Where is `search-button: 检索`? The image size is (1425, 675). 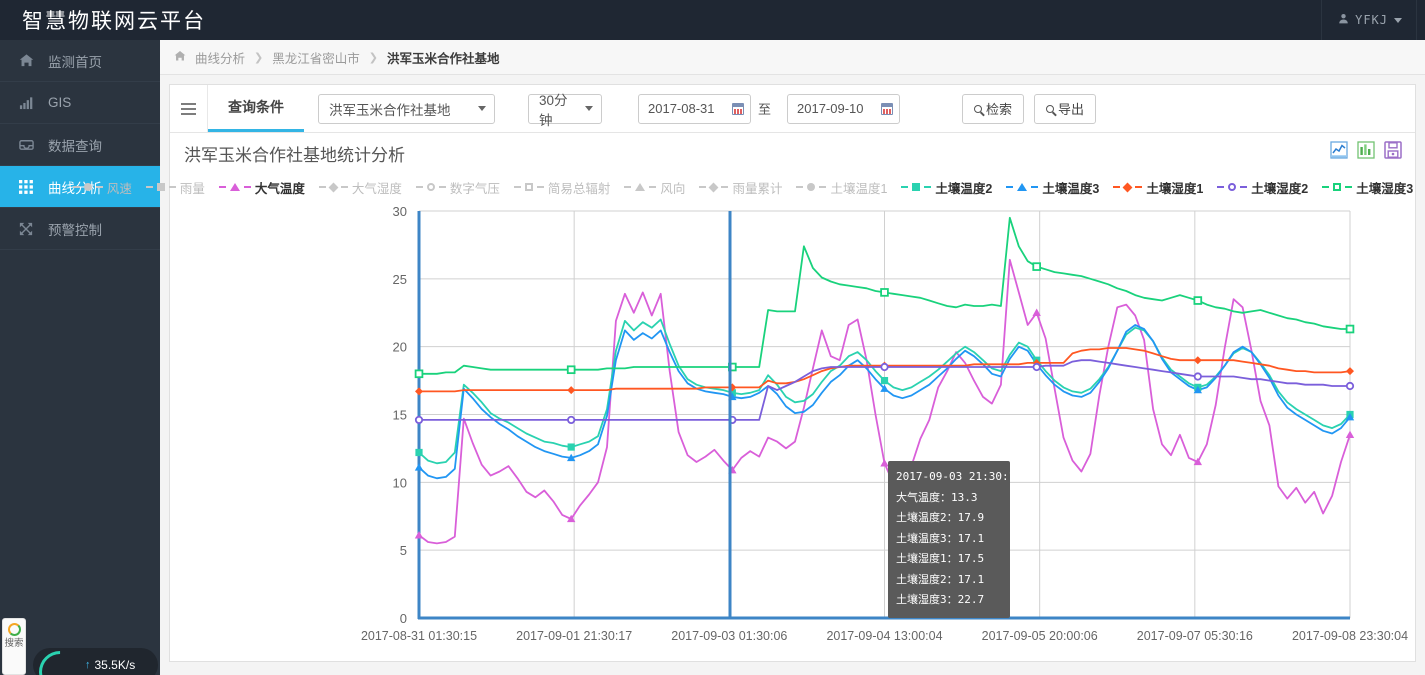 search-button: 检索 is located at coordinates (993, 108).